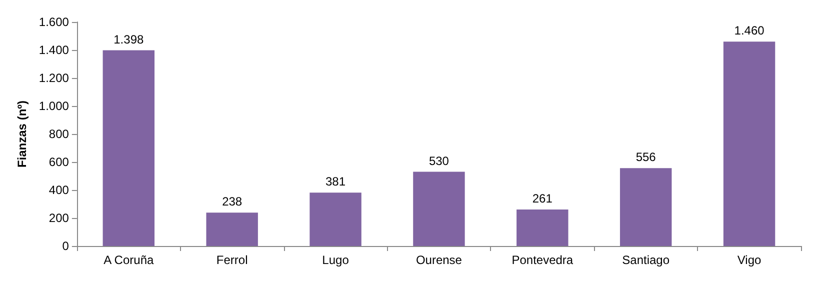 This screenshot has height=288, width=823. What do you see at coordinates (59, 134) in the screenshot?
I see `y-tick-label: 800` at bounding box center [59, 134].